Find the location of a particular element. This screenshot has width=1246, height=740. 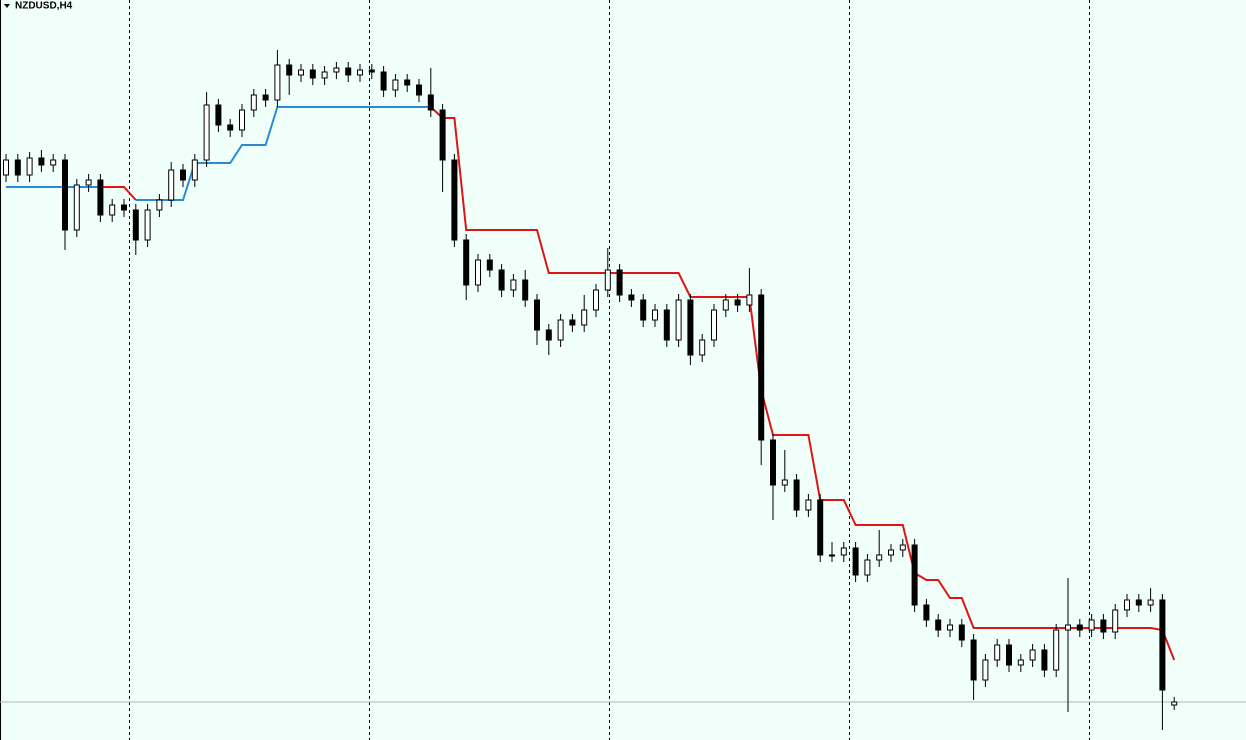

trend-line is located at coordinates (218, 153).